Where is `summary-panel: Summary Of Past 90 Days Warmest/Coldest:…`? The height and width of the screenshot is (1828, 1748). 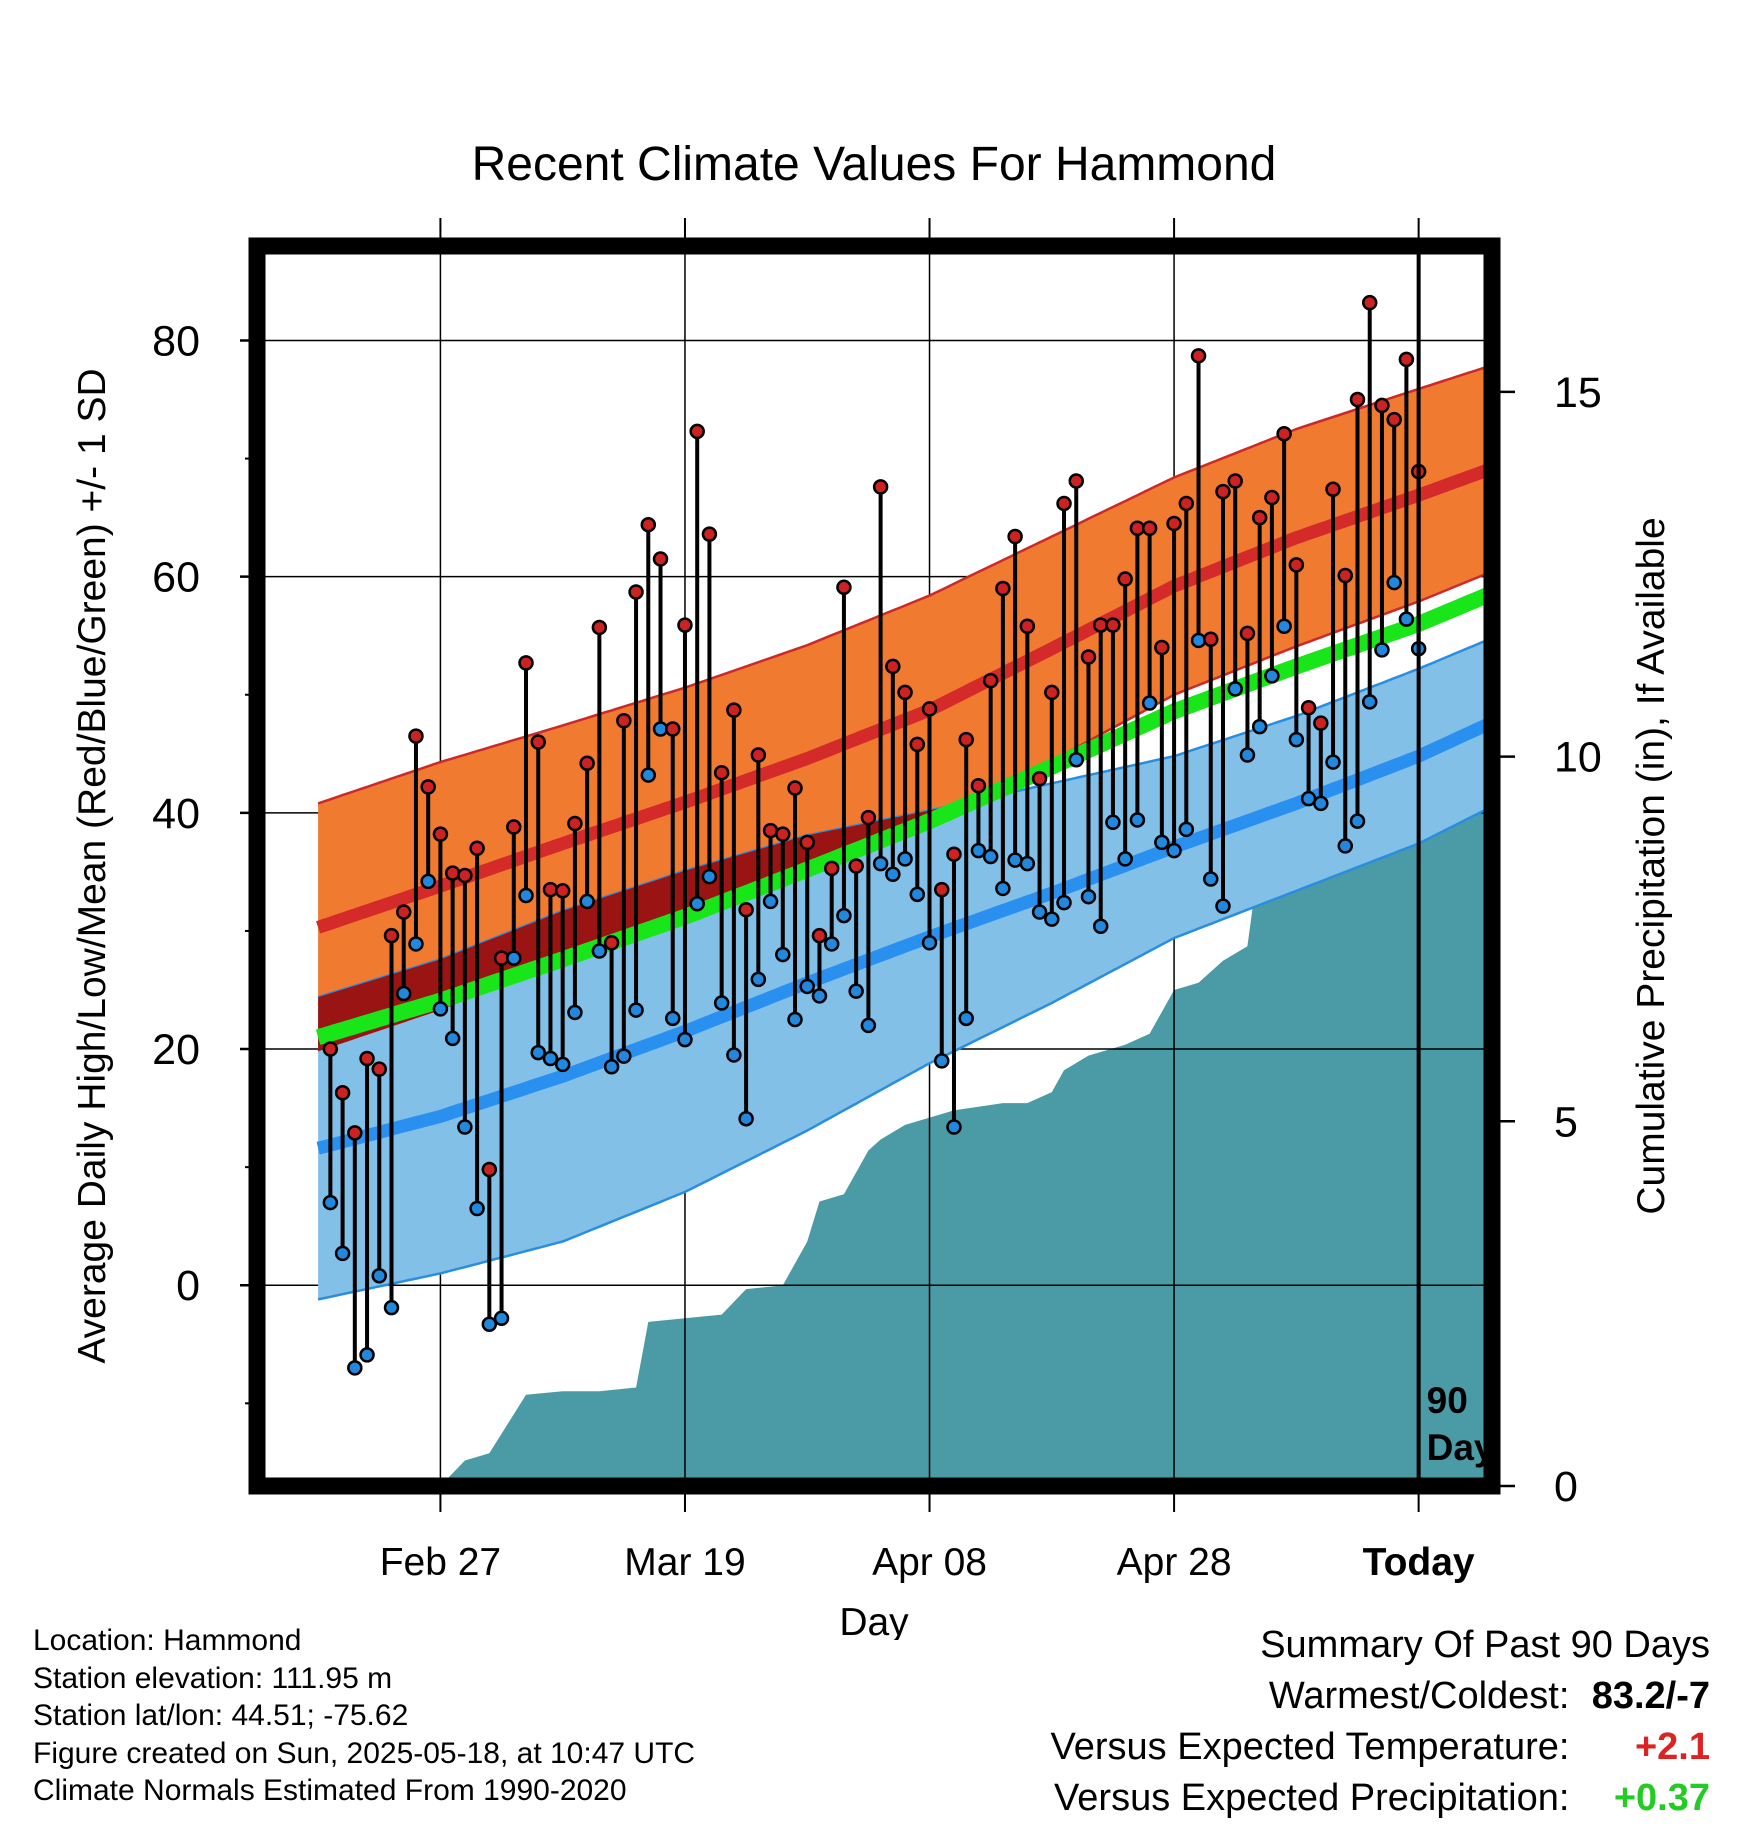 summary-panel: Summary Of Past 90 Days Warmest/Coldest:… is located at coordinates (1380, 1722).